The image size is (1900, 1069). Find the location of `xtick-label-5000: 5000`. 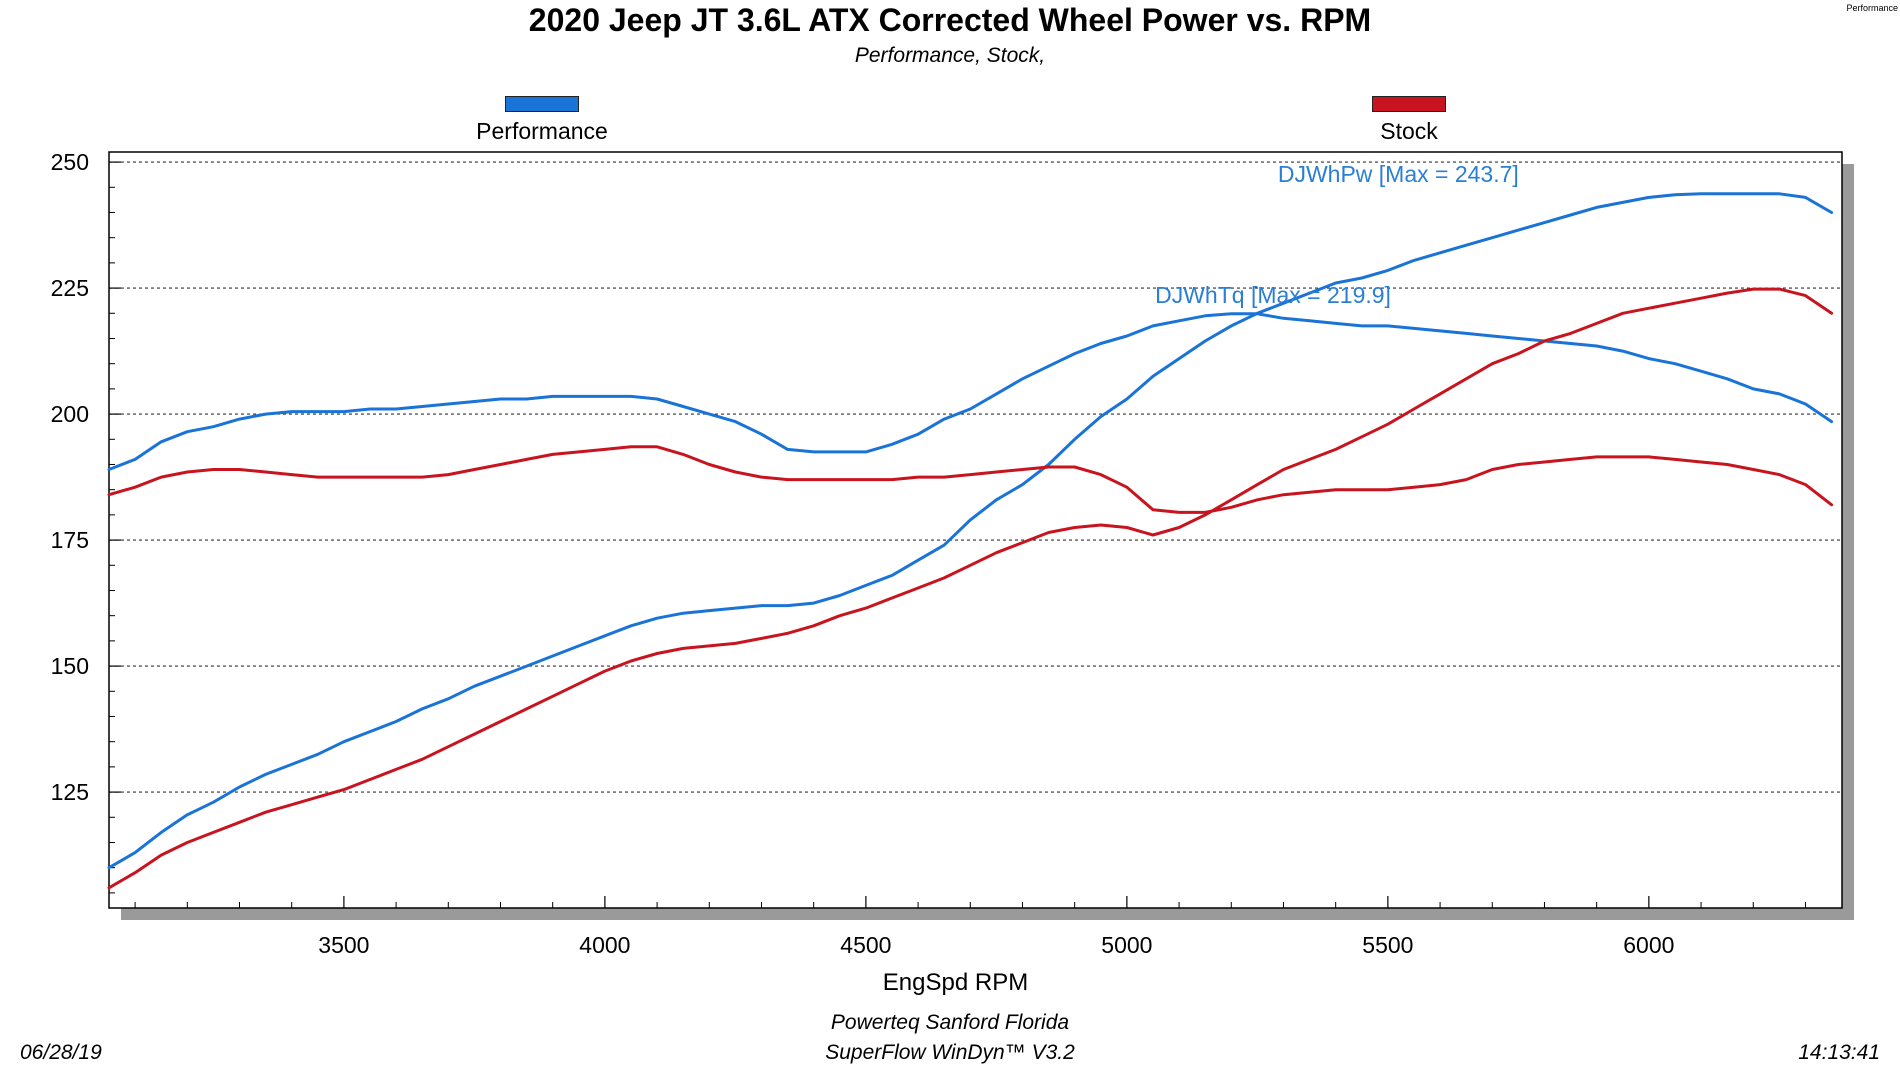

xtick-label-5000: 5000 is located at coordinates (1126, 945).